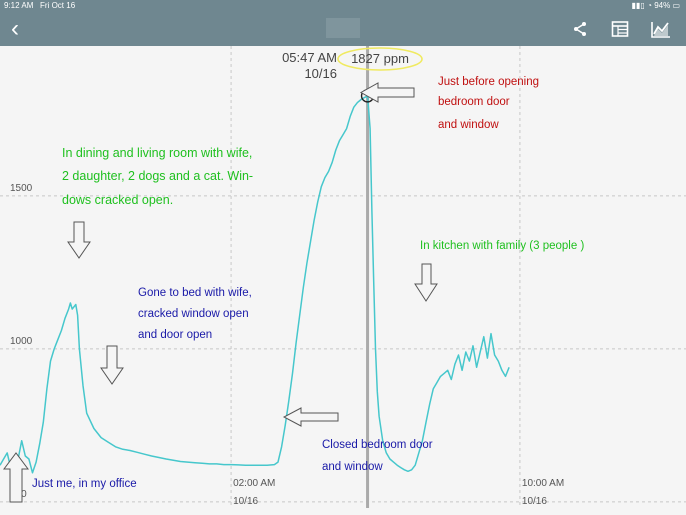  I want to click on nav-title-placeholder, so click(343, 28).